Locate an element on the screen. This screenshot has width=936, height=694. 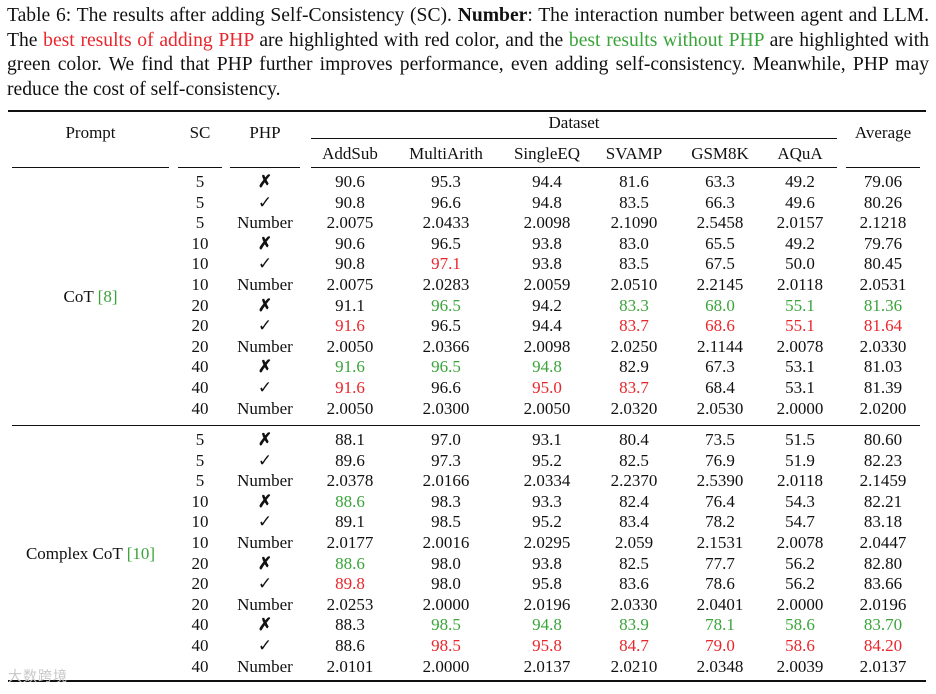
cell-aqua: 51.5 is located at coordinates (800, 439).